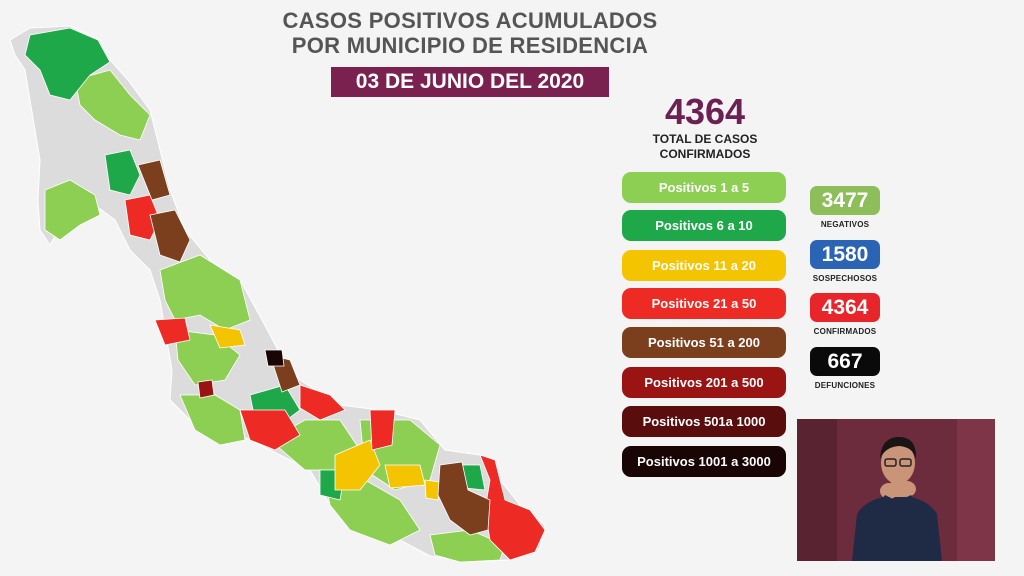 The image size is (1024, 576). I want to click on legend-label: Positivos 11 a 20, so click(704, 265).